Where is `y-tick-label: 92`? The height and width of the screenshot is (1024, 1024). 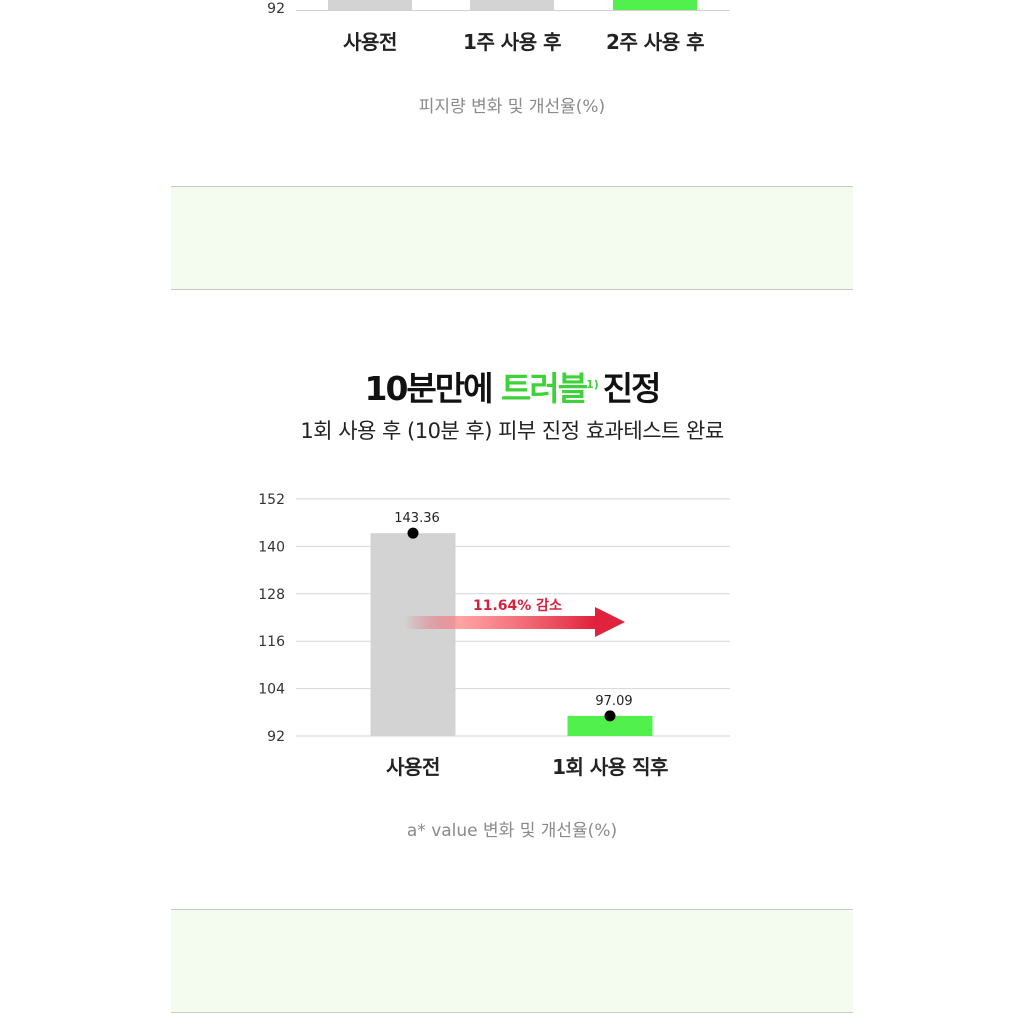 y-tick-label: 92 is located at coordinates (276, 737).